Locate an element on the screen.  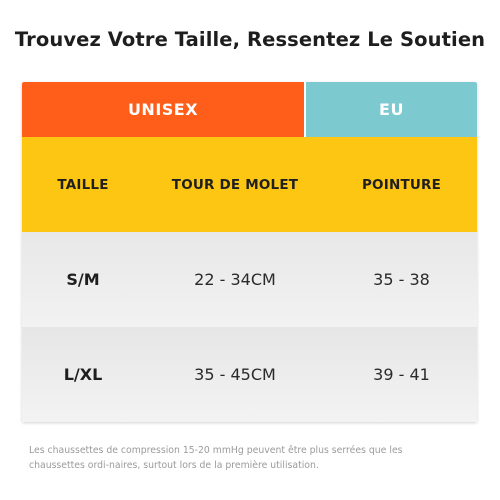
column-header-size: TAILLE is located at coordinates (83, 184).